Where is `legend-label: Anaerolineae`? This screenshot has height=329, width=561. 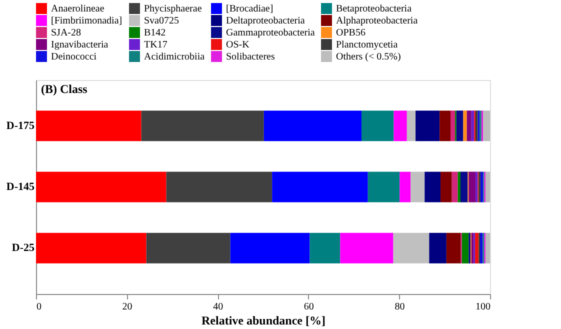 legend-label: Anaerolineae is located at coordinates (78, 9).